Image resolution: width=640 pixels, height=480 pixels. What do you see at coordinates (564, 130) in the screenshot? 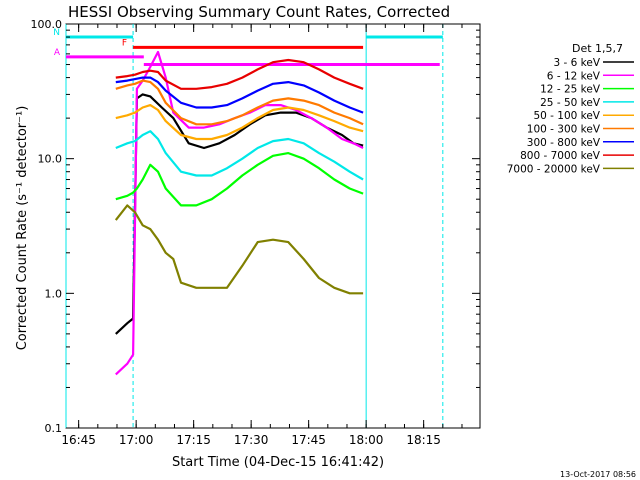
I see `legend-label-5: 100 - 300 keV` at bounding box center [564, 130].